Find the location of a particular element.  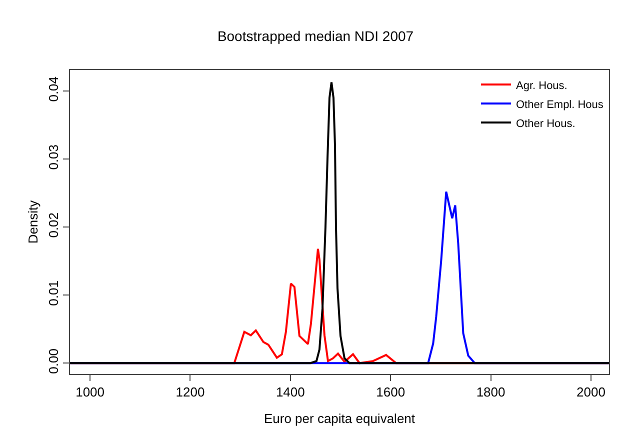

x-tick-label: 2000 is located at coordinates (591, 392).